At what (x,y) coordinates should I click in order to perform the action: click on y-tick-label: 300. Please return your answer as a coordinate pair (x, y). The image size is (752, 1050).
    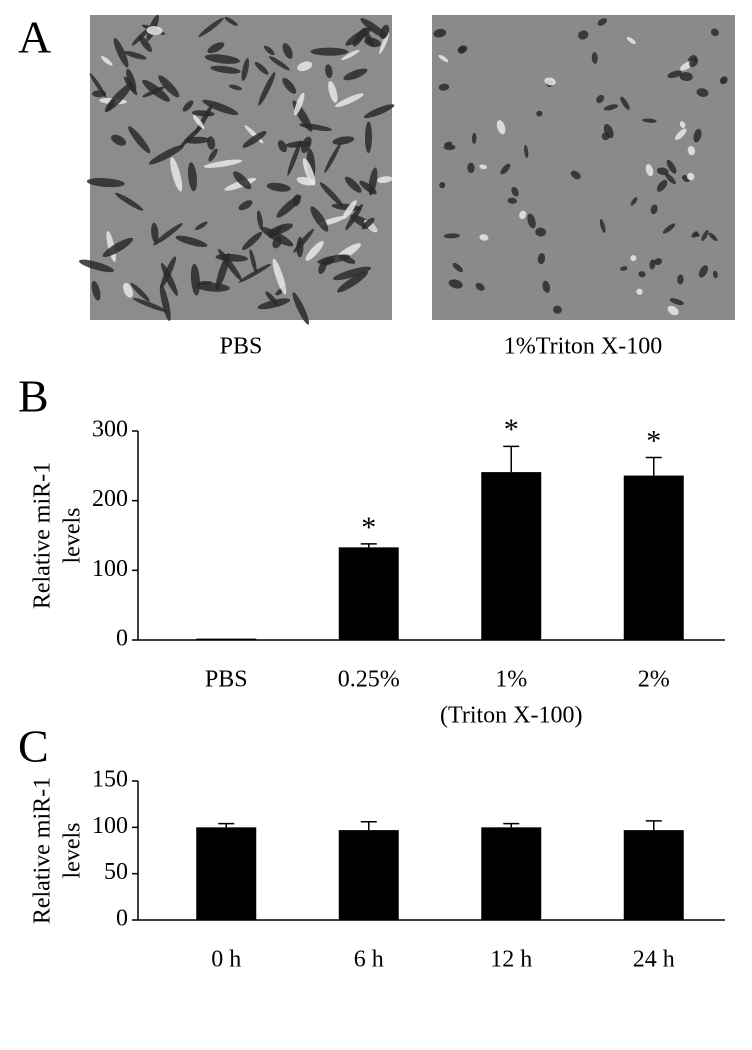
    Looking at the image, I should click on (110, 430).